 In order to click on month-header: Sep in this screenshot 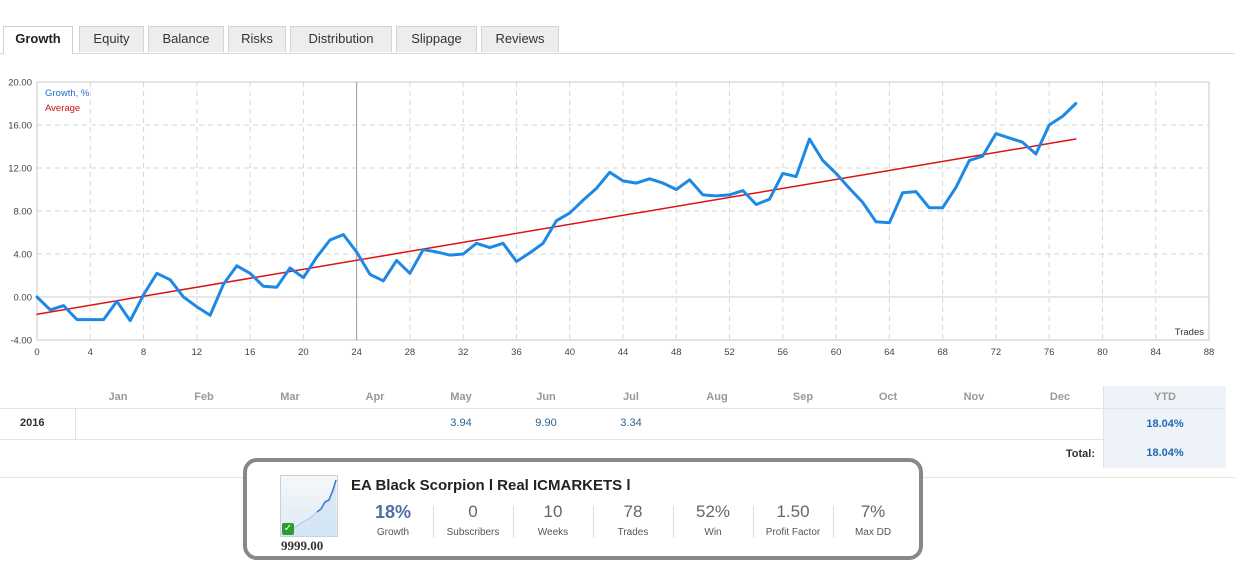, I will do `click(803, 397)`.